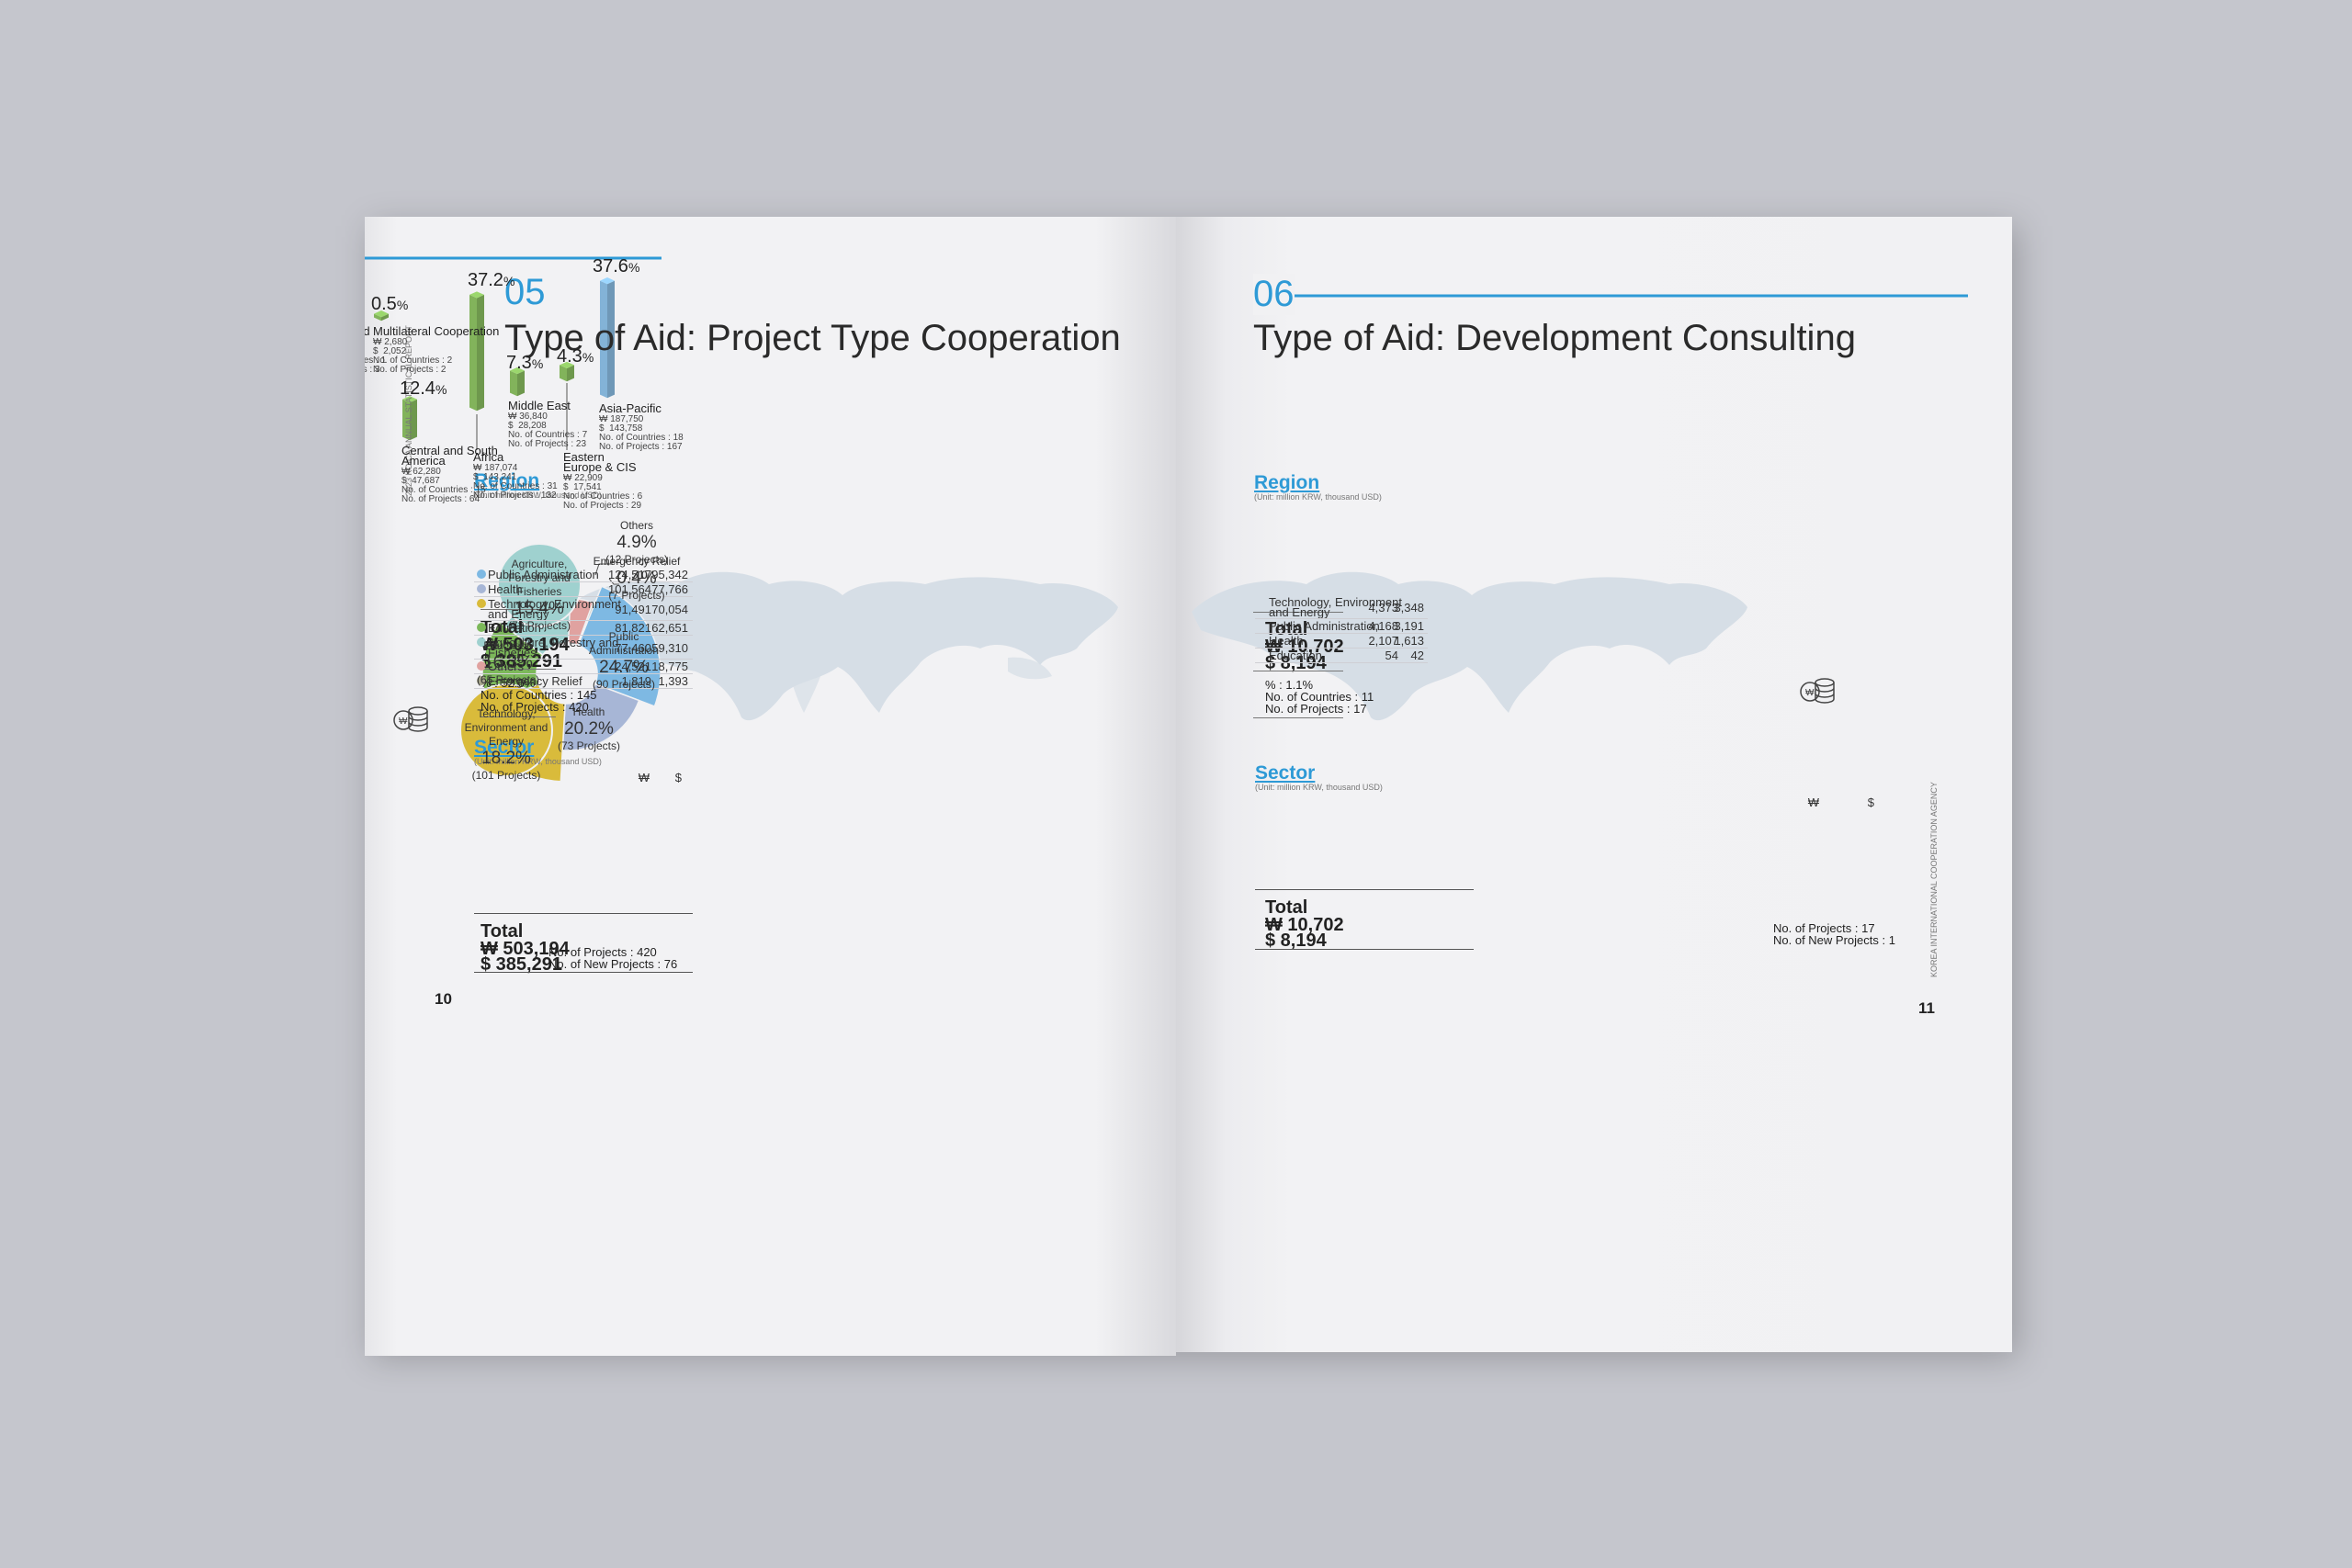 The height and width of the screenshot is (1568, 2352). Describe the element at coordinates (624, 685) in the screenshot. I see `pie-label-projects: (90 Projects)` at that location.